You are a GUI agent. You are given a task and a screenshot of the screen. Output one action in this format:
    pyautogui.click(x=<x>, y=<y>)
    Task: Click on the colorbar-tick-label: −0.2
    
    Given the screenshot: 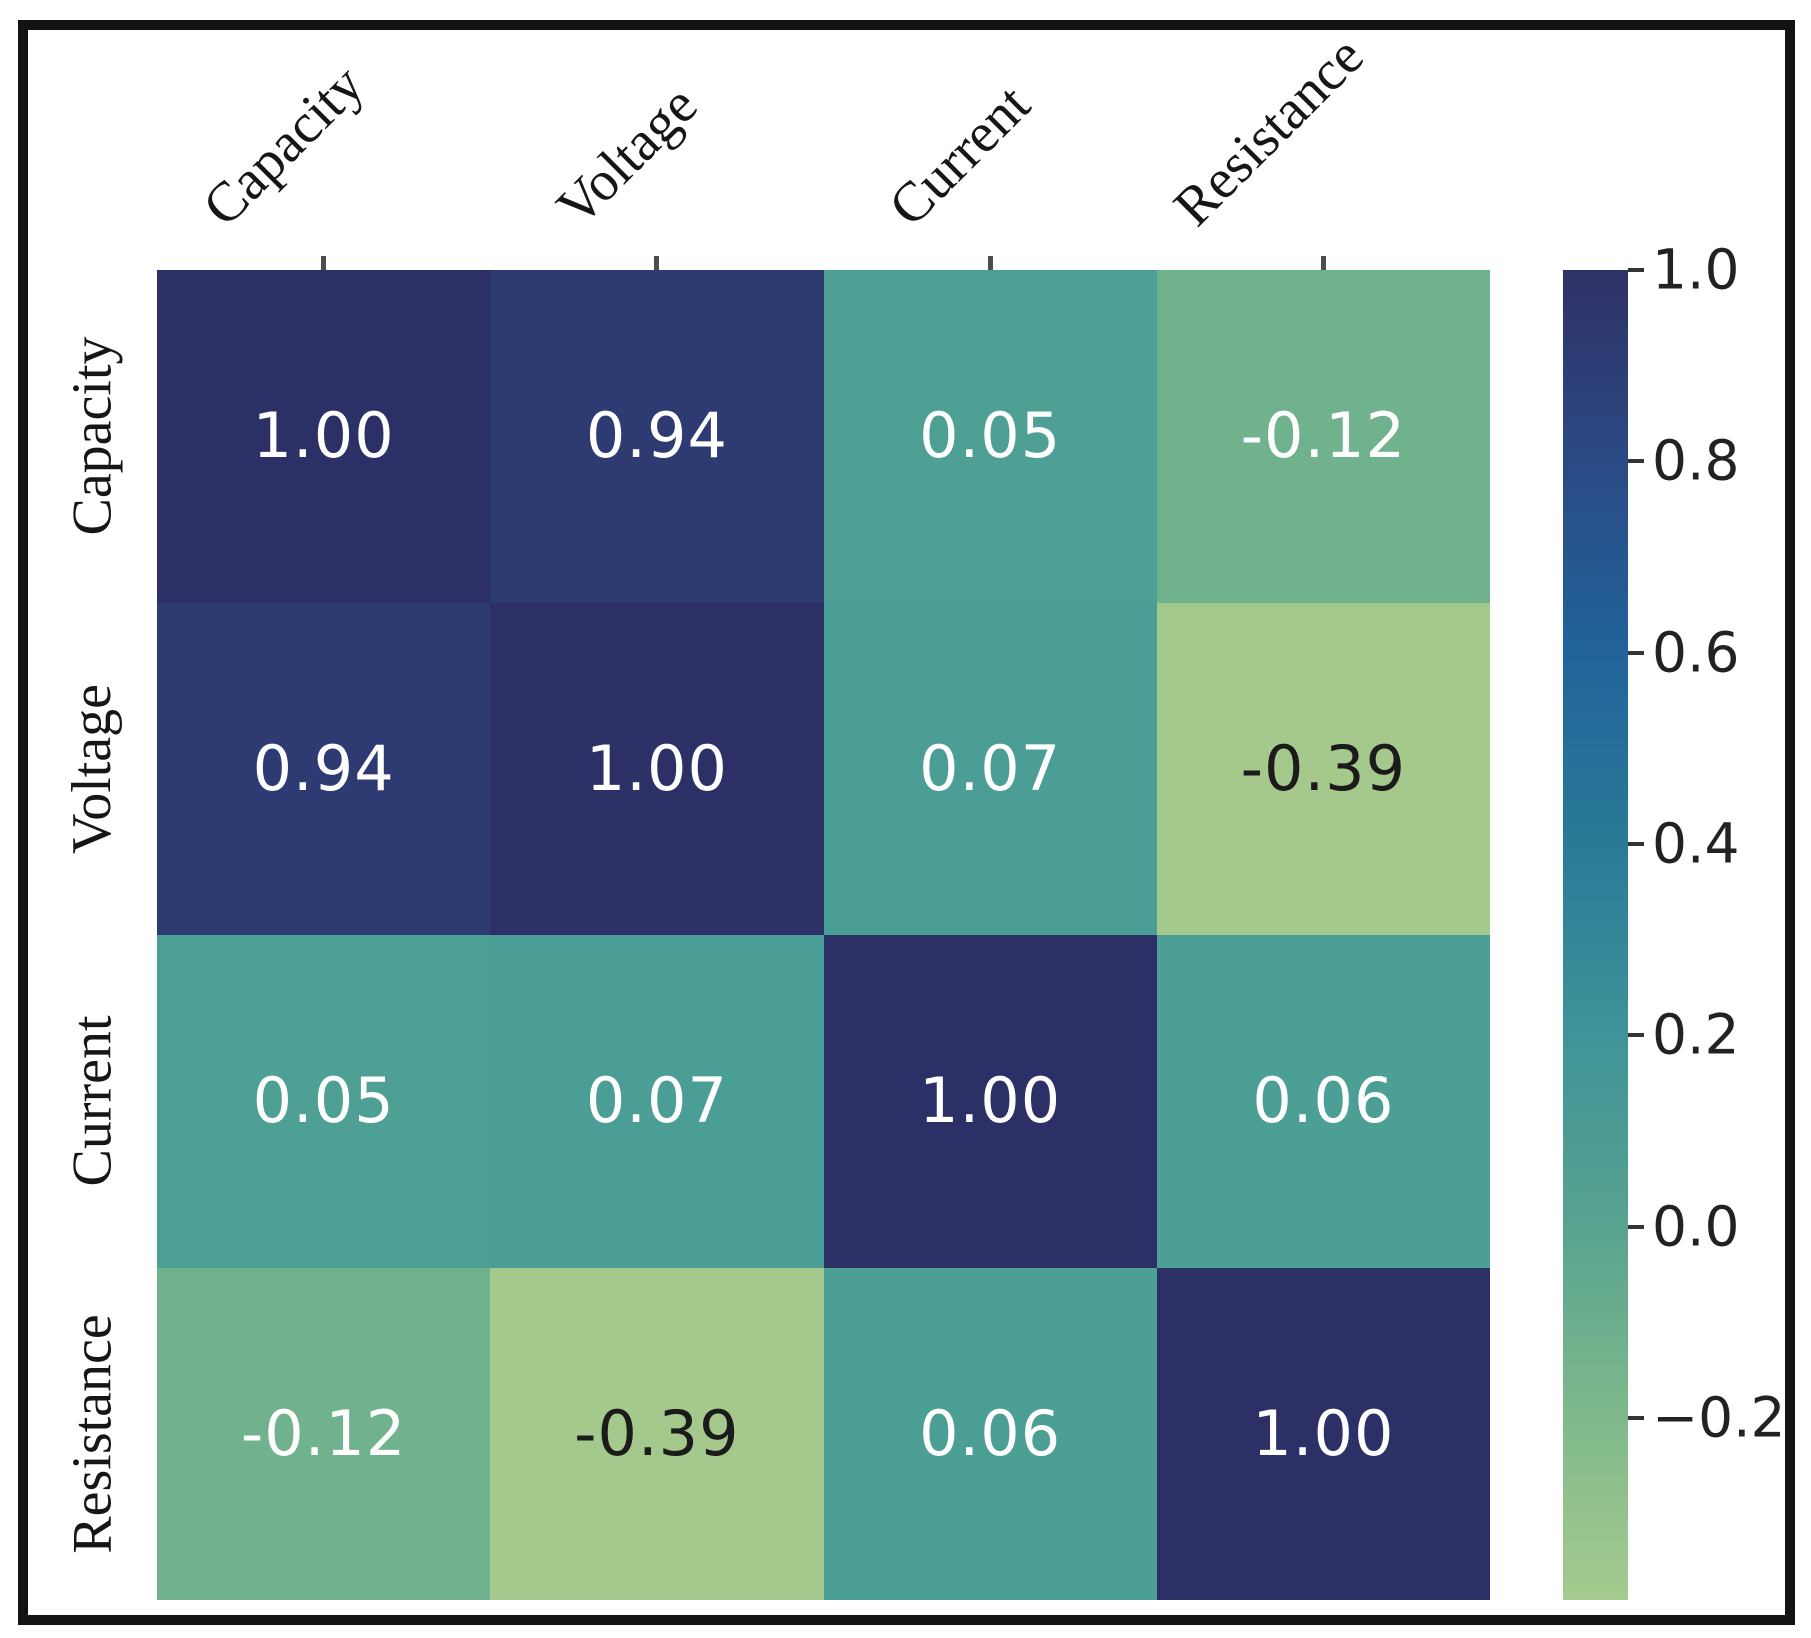 What is the action you would take?
    pyautogui.click(x=1719, y=1417)
    